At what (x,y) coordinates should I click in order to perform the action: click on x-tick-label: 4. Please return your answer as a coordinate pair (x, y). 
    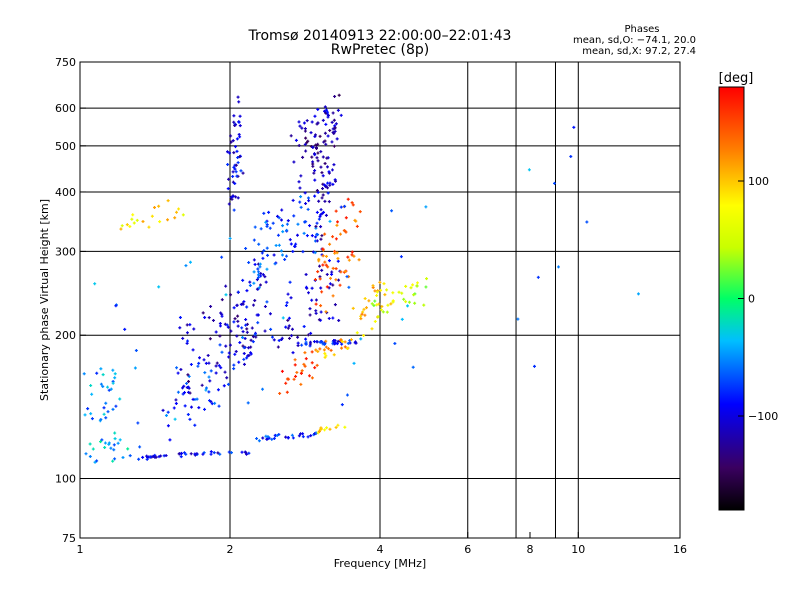
    Looking at the image, I should click on (380, 549).